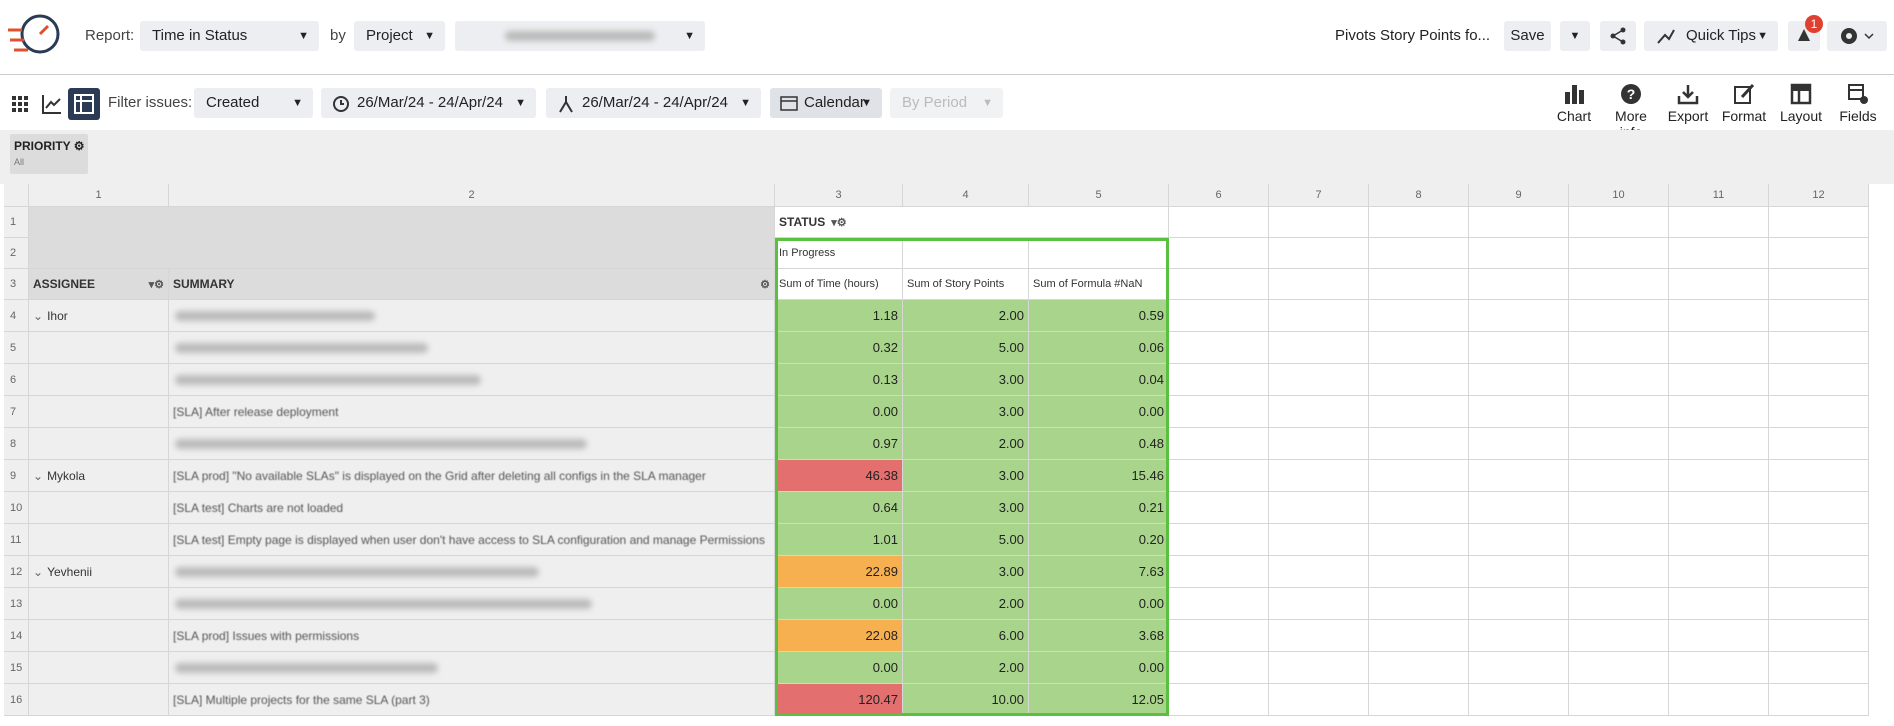 Image resolution: width=1894 pixels, height=726 pixels. Describe the element at coordinates (99, 476) in the screenshot. I see `grid-cell: ⌄ Mykola` at that location.